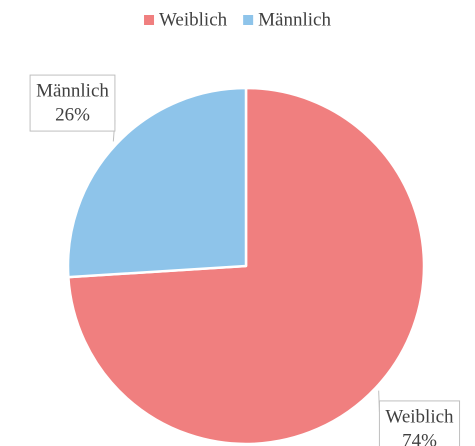 The height and width of the screenshot is (446, 475). What do you see at coordinates (72, 114) in the screenshot?
I see `label-value: 26%` at bounding box center [72, 114].